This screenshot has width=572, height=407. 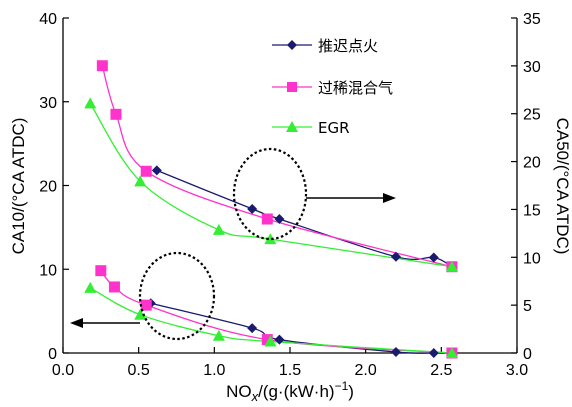 I want to click on diamond-marker-icon, so click(x=292, y=45).